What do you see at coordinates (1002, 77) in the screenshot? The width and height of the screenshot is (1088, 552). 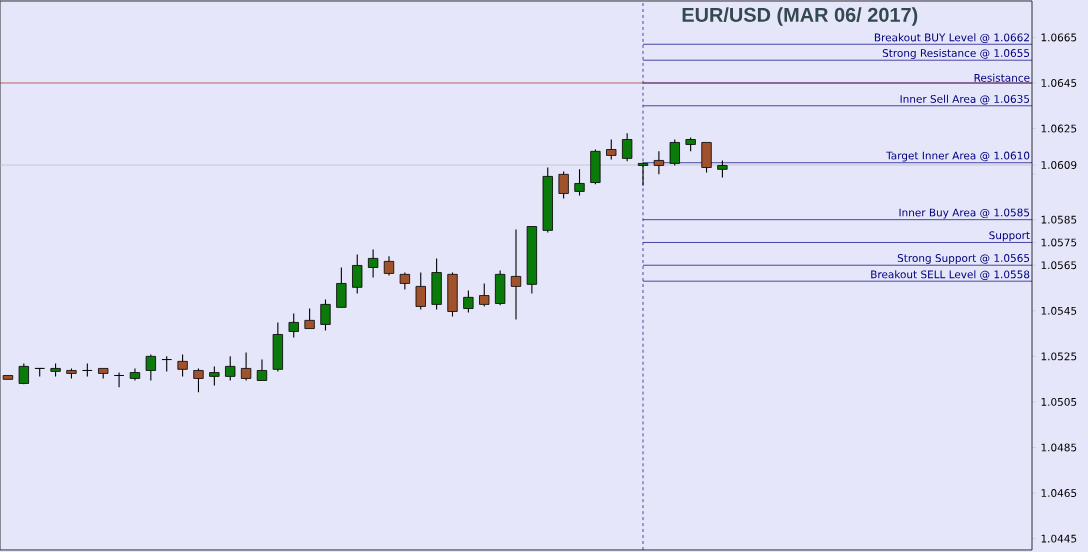 I see `ref-line-label: Resistance` at bounding box center [1002, 77].